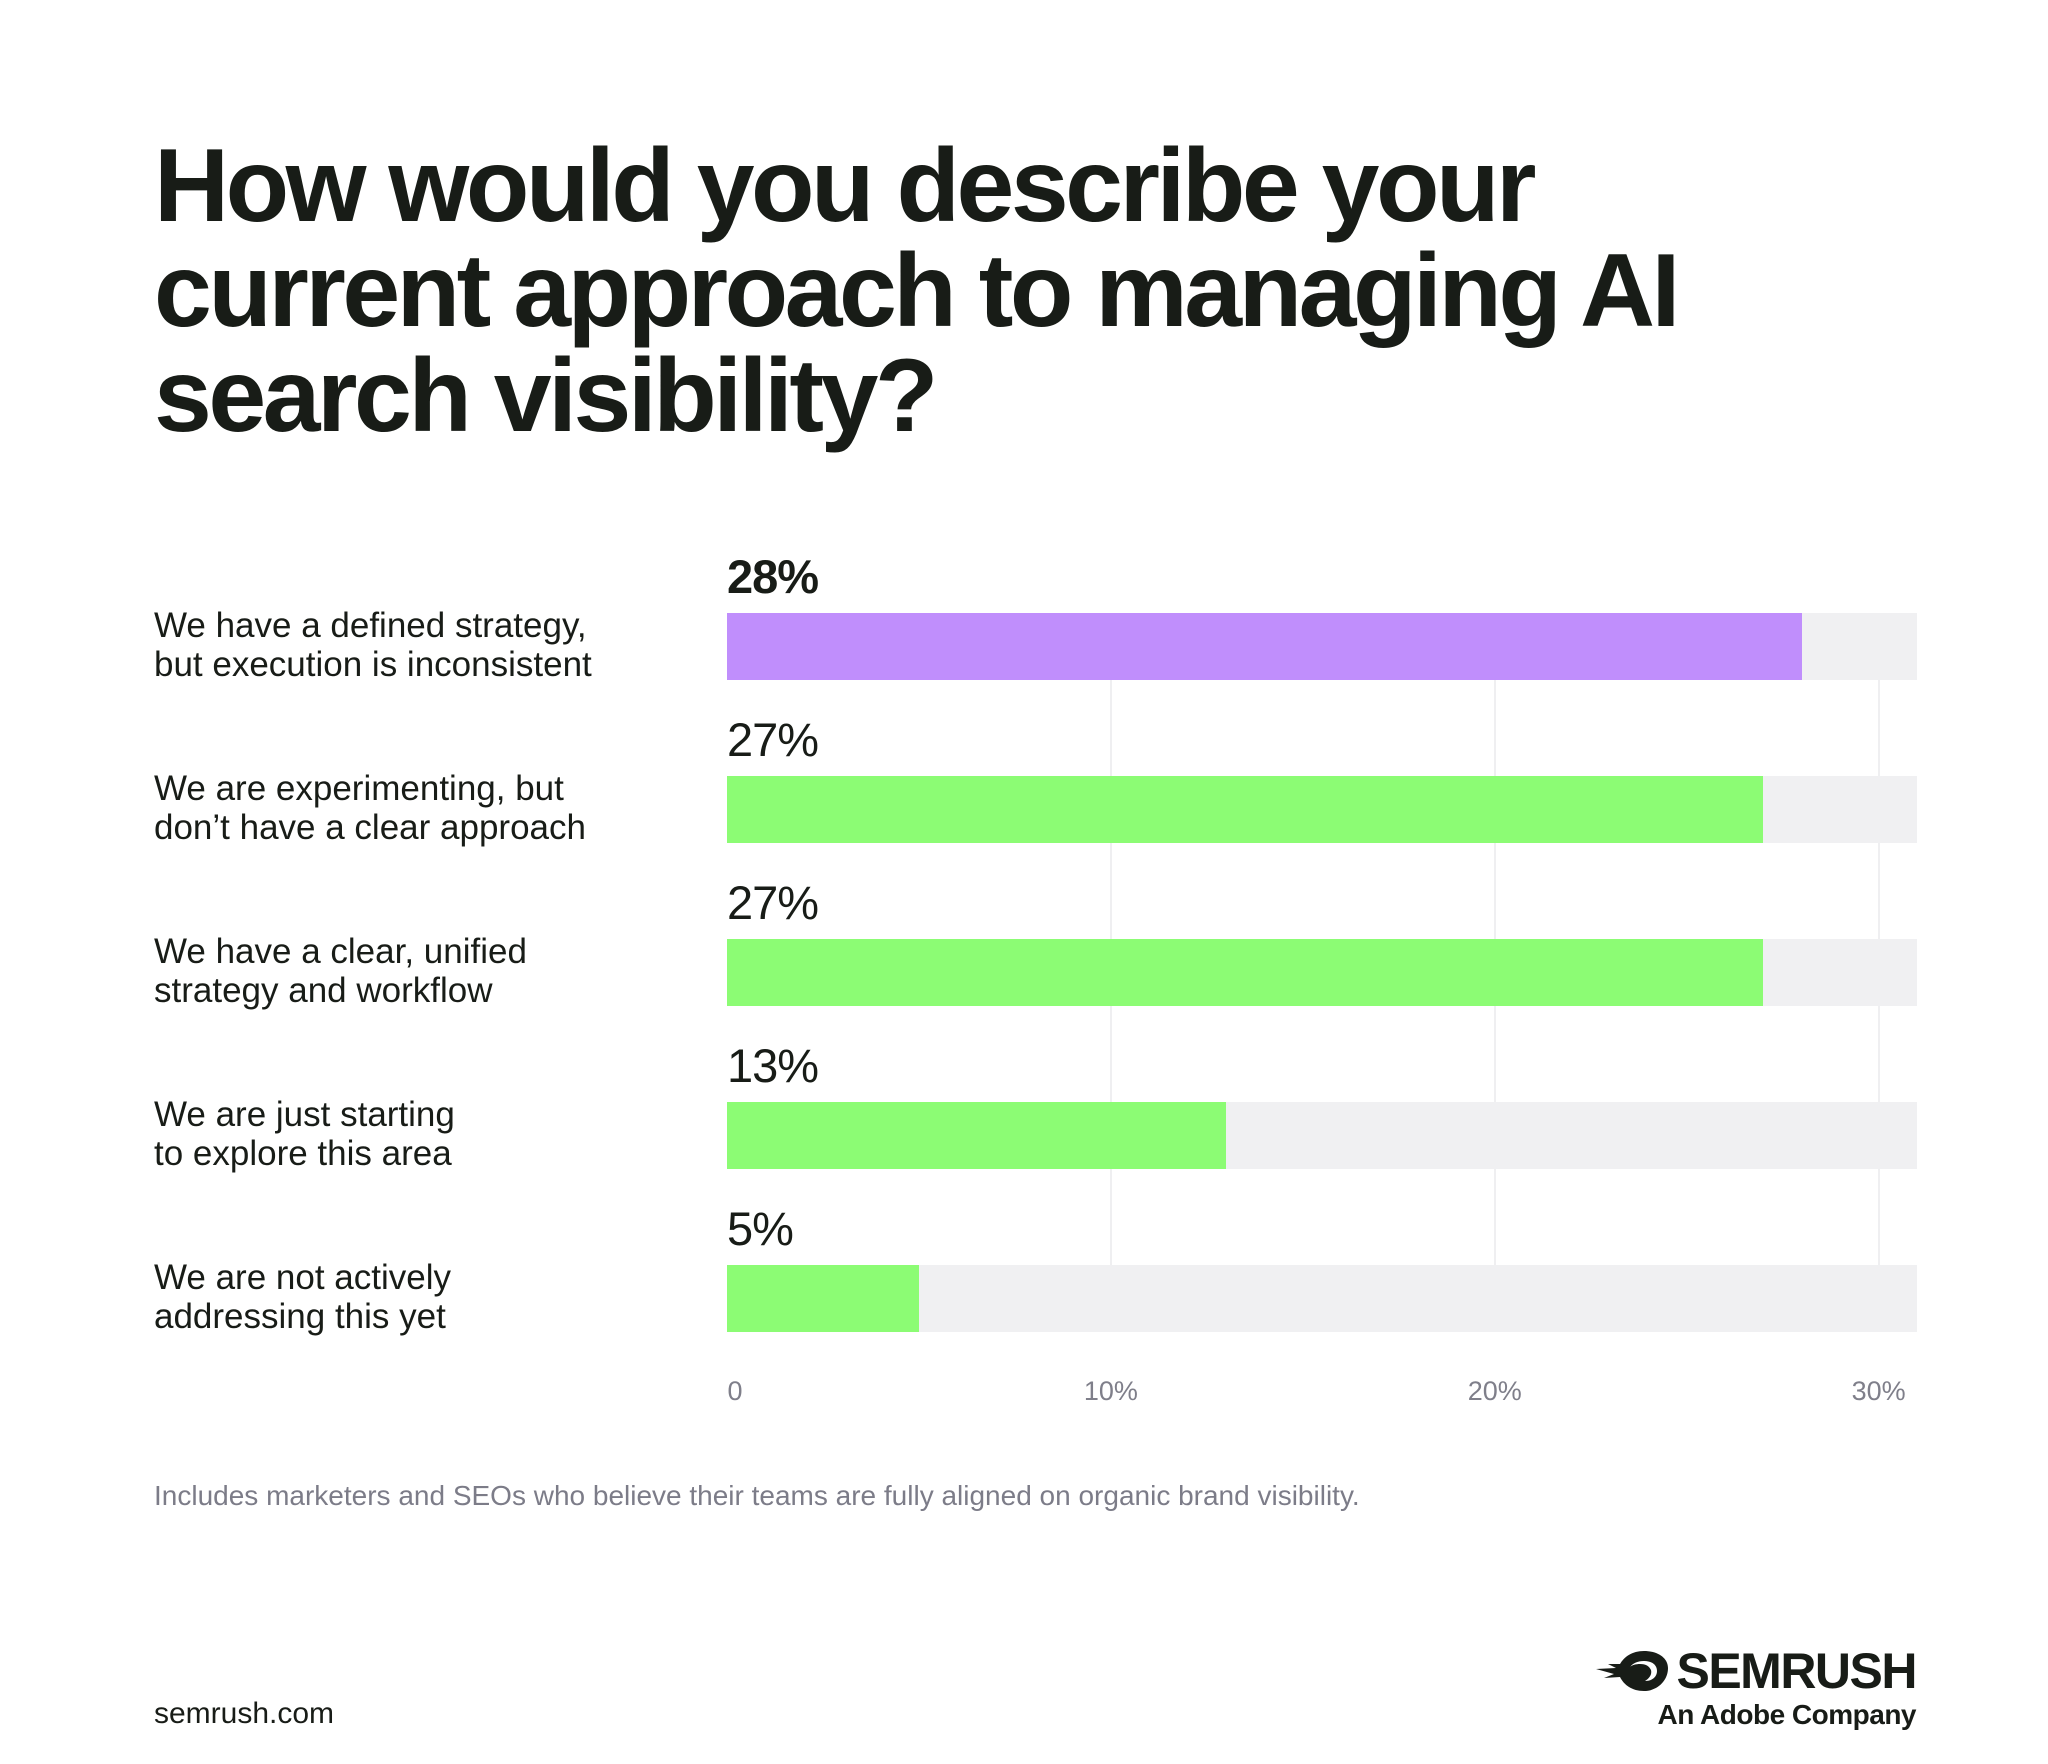  I want to click on logo-tagline: An Adobe Company, so click(1786, 1714).